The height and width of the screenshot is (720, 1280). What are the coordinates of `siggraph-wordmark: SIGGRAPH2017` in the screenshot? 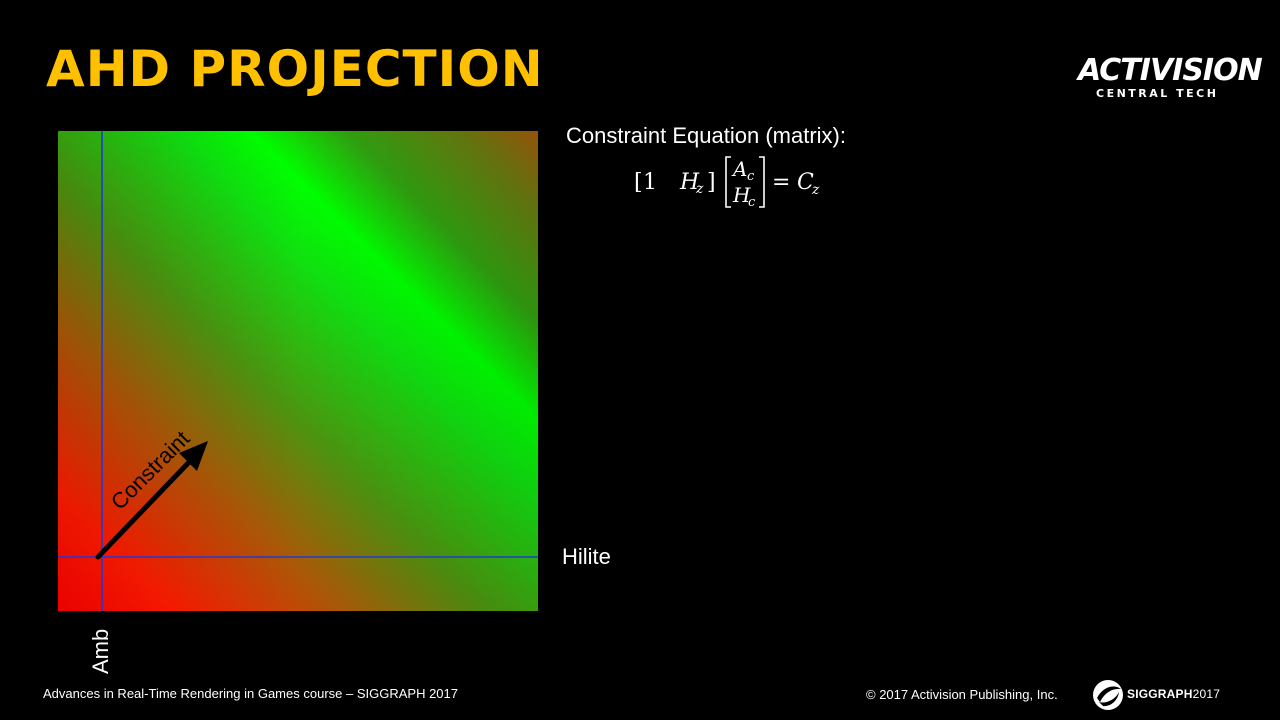 It's located at (1173, 694).